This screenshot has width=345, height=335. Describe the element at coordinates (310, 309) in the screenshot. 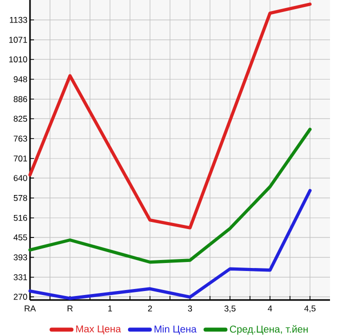

I see `x-tick-label: 4,5` at that location.